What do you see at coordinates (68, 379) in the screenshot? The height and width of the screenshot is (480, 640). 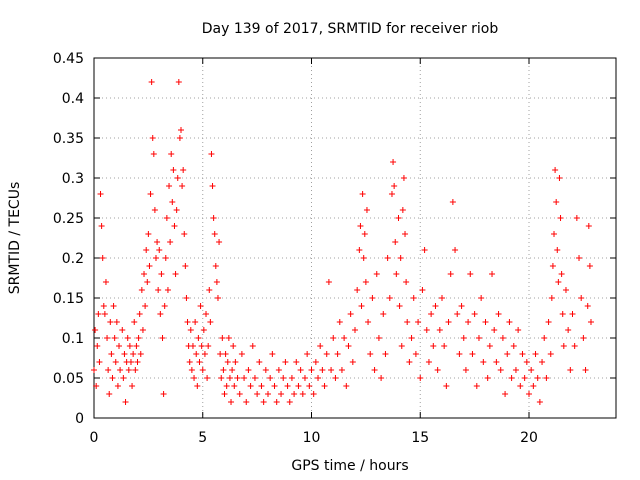 I see `y-tick-label: 0.05` at bounding box center [68, 379].